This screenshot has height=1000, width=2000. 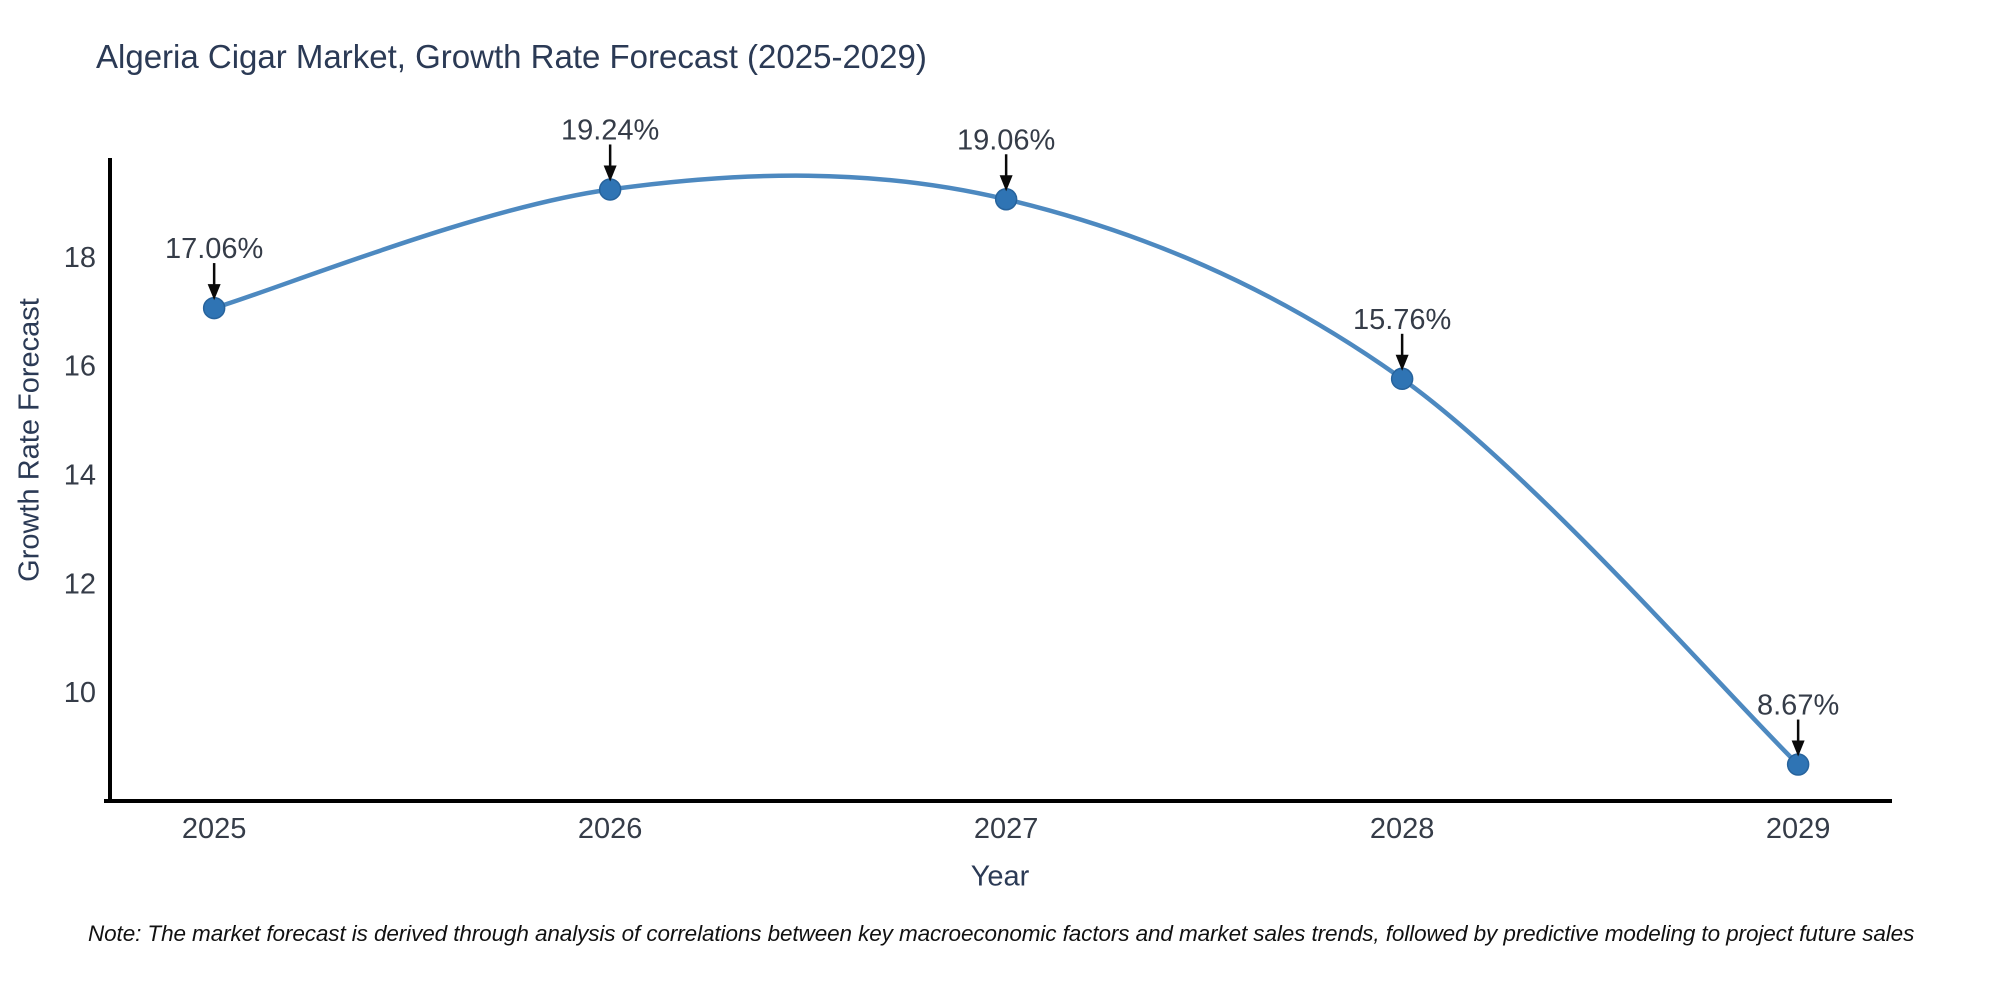 What do you see at coordinates (80, 476) in the screenshot?
I see `y-tick-label: 14` at bounding box center [80, 476].